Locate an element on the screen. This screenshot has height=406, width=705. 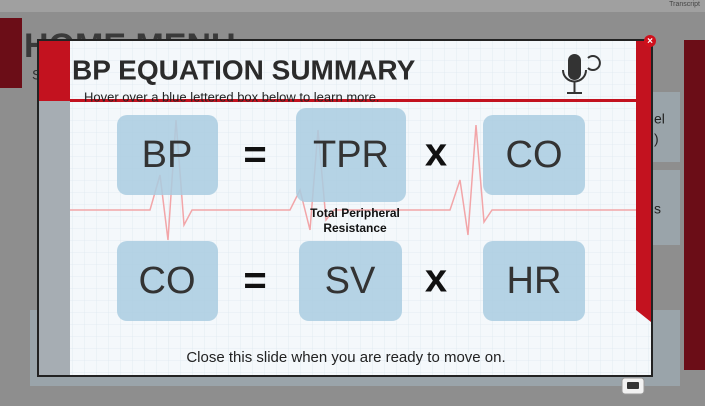
annotation: Total Peripheral is located at coordinates (355, 213).